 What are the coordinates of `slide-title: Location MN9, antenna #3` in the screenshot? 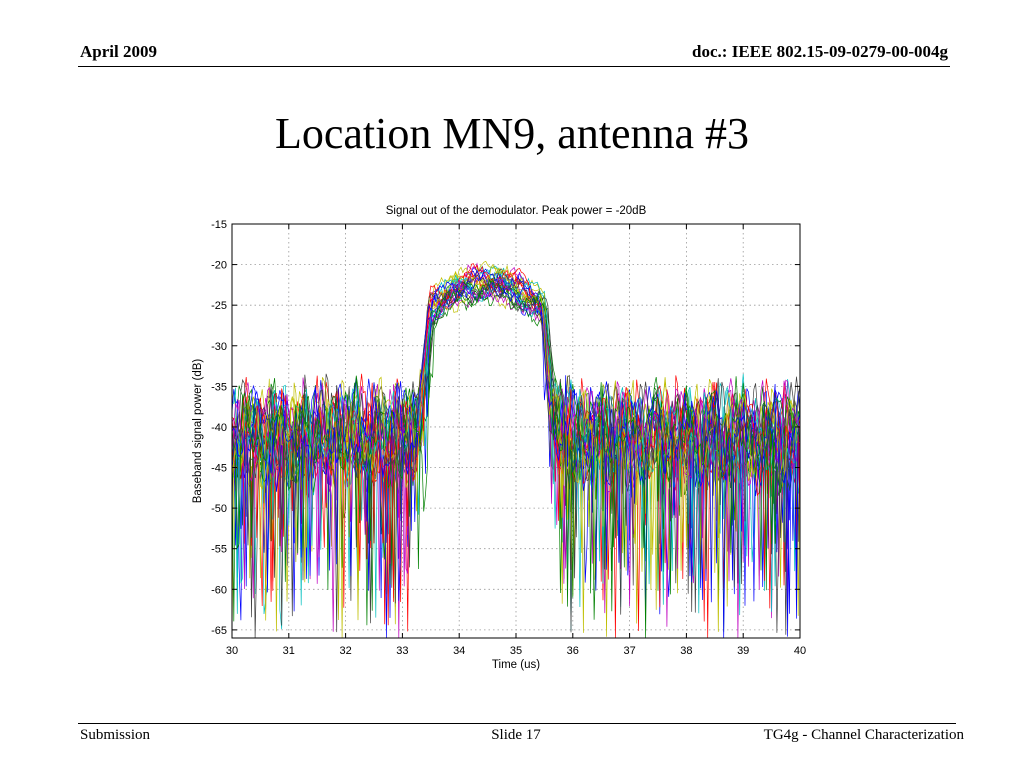 It's located at (512, 133).